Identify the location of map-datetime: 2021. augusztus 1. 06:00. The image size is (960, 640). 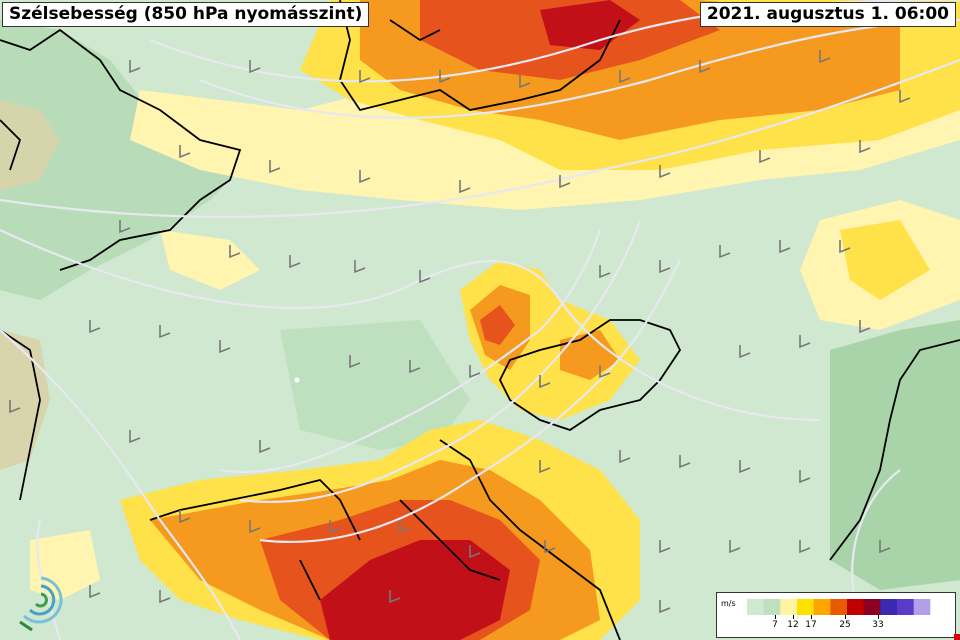
(827, 14).